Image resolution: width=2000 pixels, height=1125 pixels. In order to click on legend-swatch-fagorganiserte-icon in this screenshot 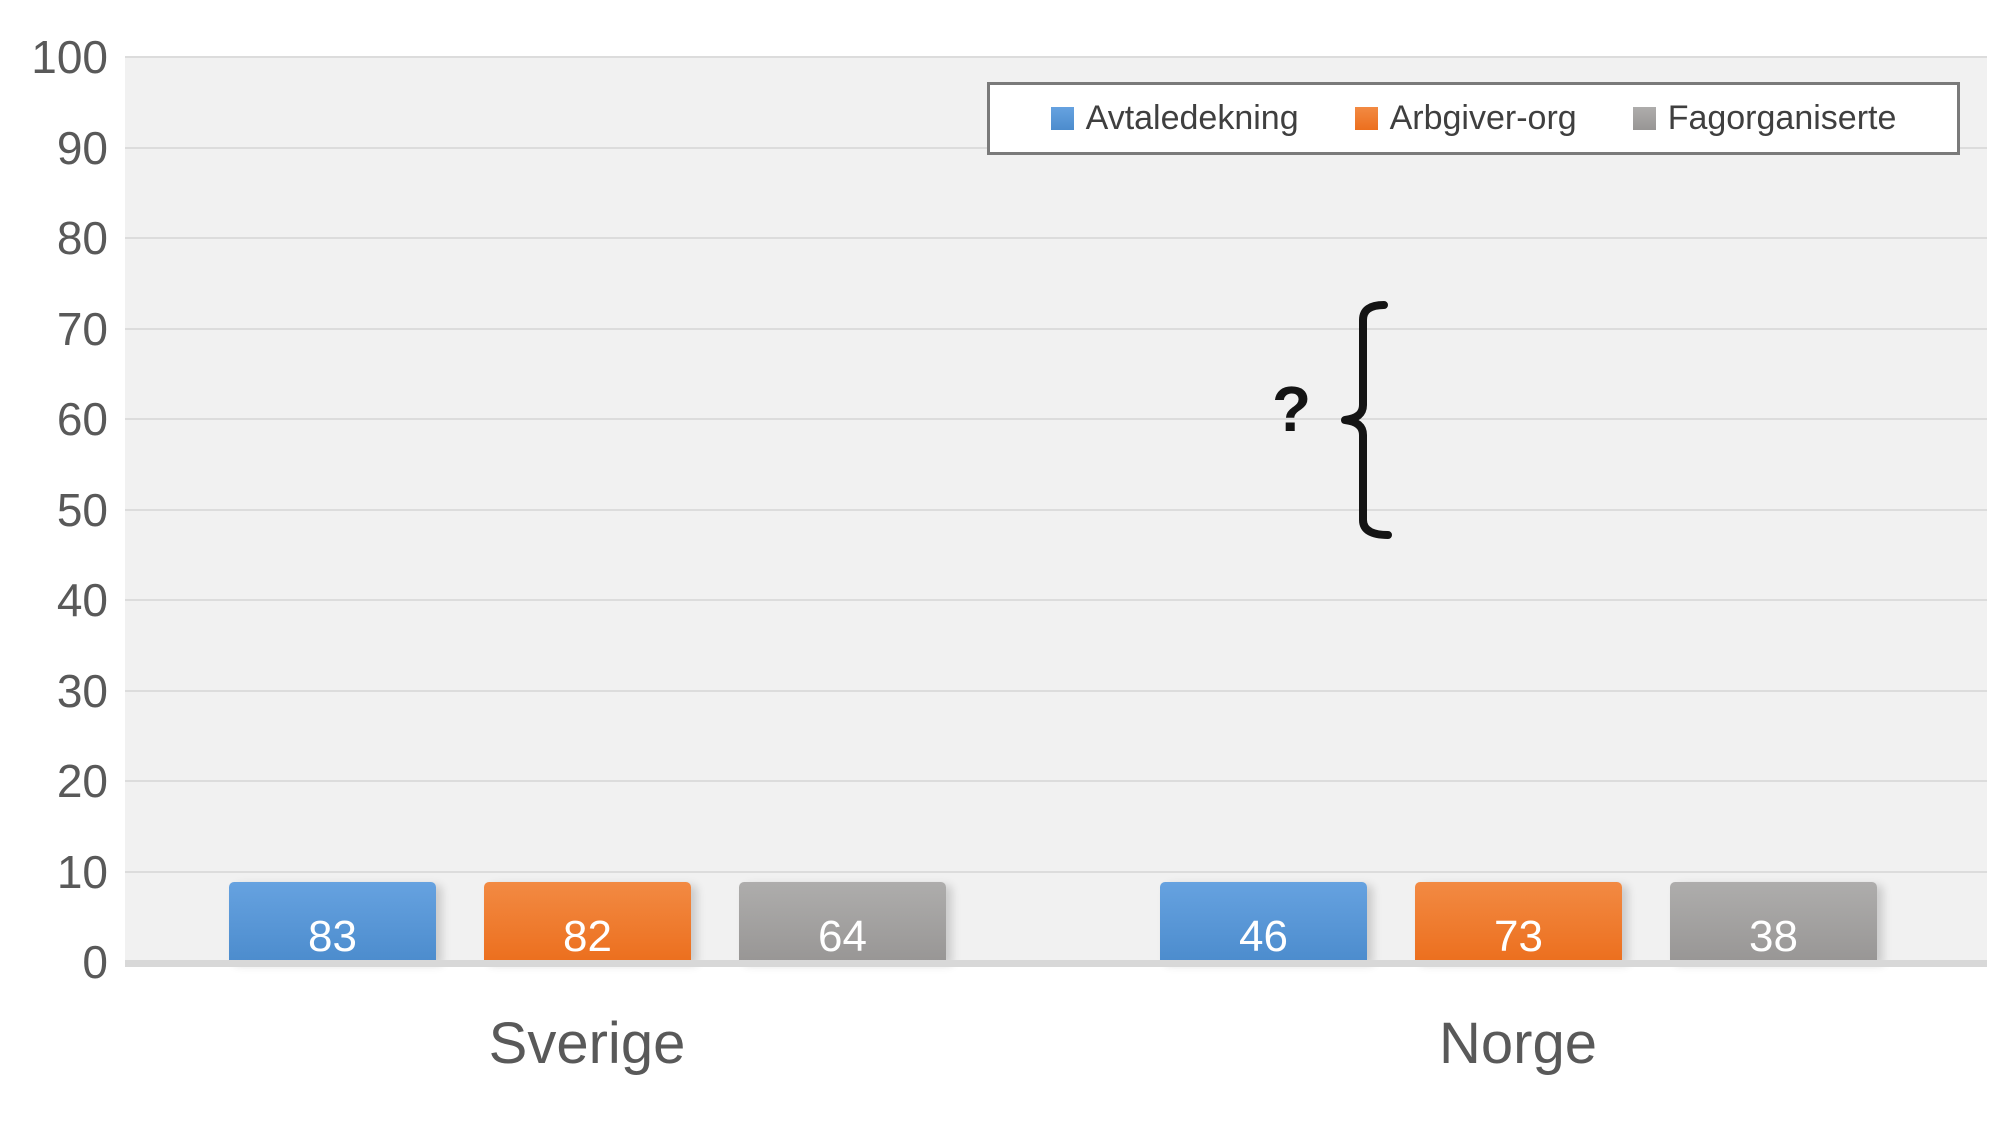, I will do `click(1644, 118)`.